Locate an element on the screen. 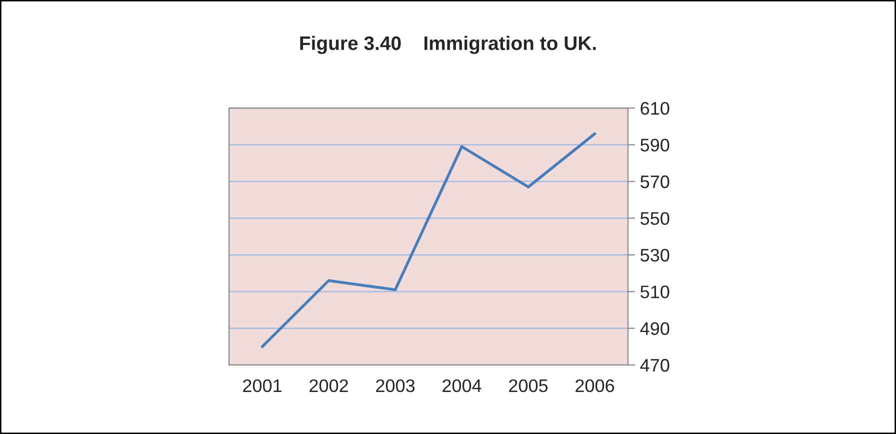 This screenshot has height=434, width=896. y-tick-label: 590 is located at coordinates (655, 145).